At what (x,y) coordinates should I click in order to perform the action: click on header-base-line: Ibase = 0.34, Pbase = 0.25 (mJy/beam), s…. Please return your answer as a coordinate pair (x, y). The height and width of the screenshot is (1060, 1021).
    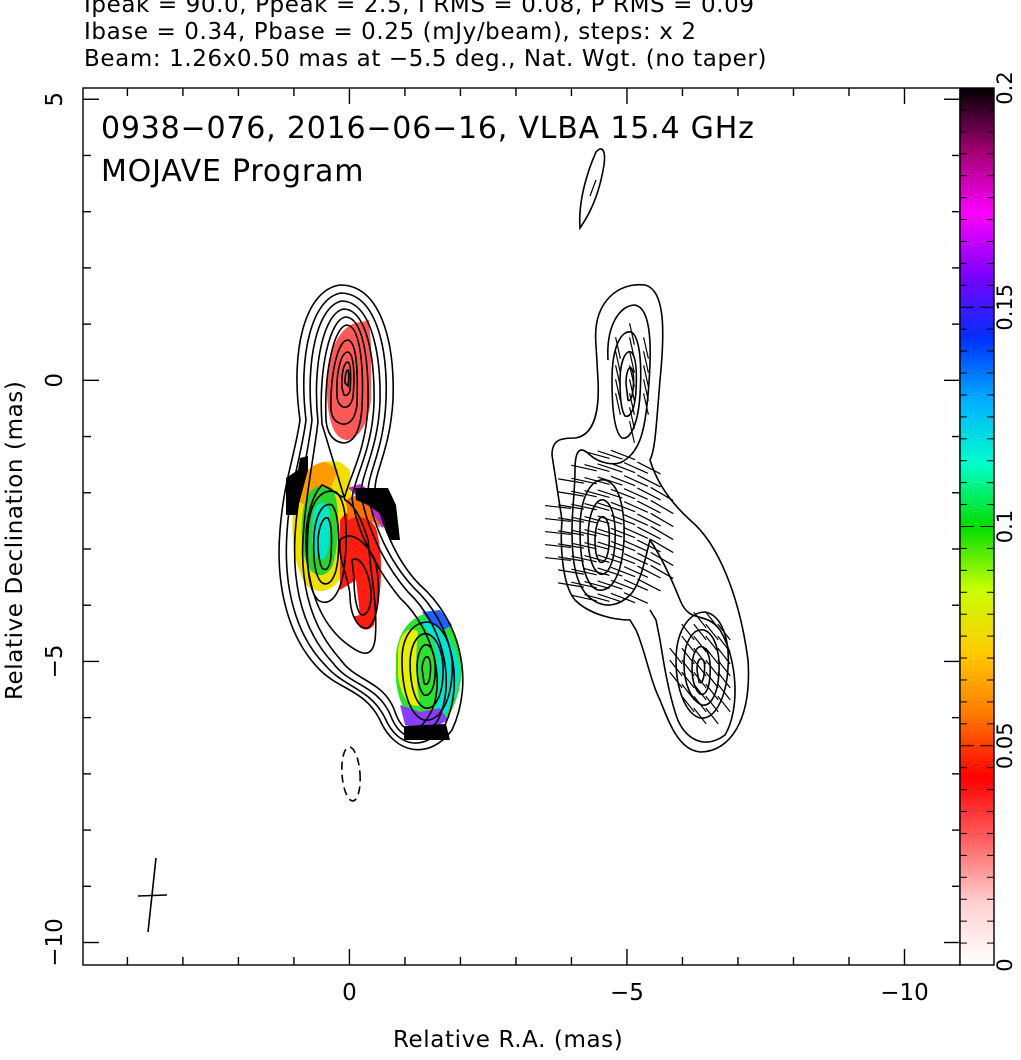
    Looking at the image, I should click on (390, 32).